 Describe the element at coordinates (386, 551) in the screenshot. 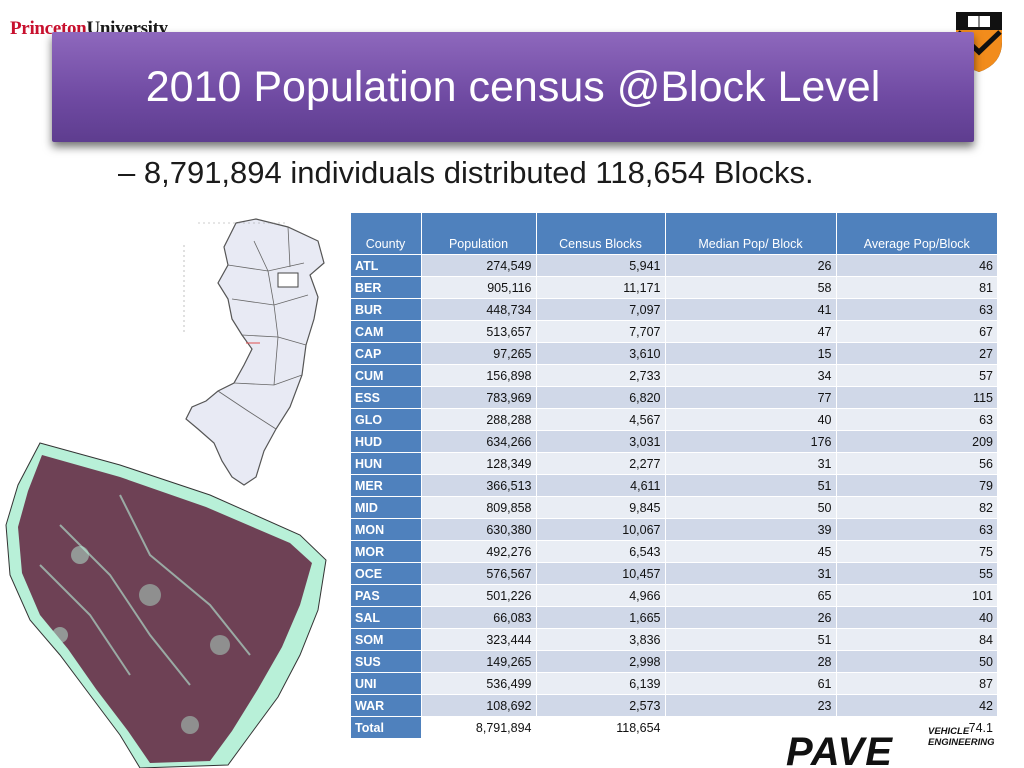

I see `county-cell: MOR` at that location.